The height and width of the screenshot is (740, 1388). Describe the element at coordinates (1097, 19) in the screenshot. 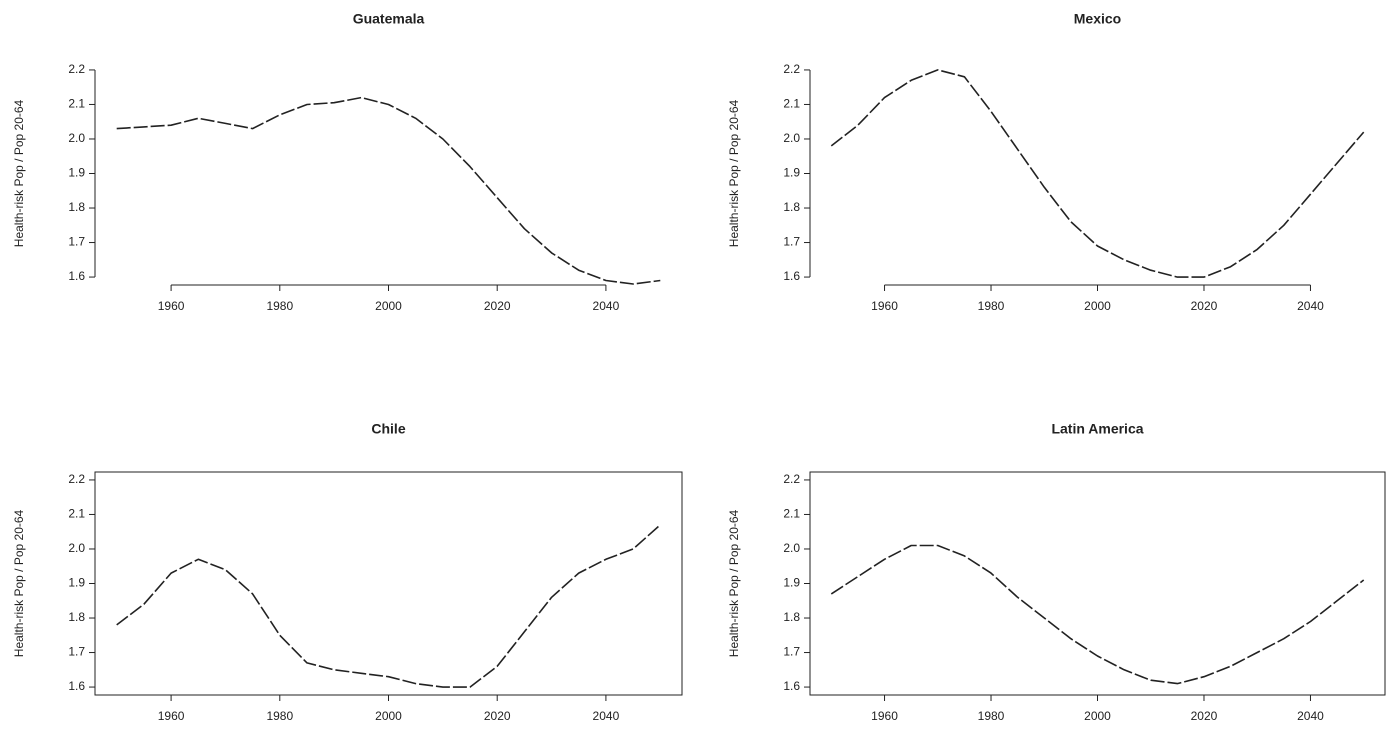

I see `chart-title: Mexico` at that location.